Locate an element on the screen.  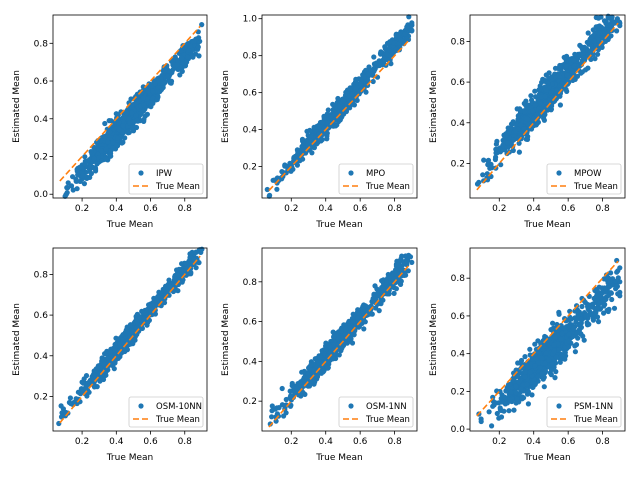
legend-label-method: OSM-1NN is located at coordinates (386, 407).